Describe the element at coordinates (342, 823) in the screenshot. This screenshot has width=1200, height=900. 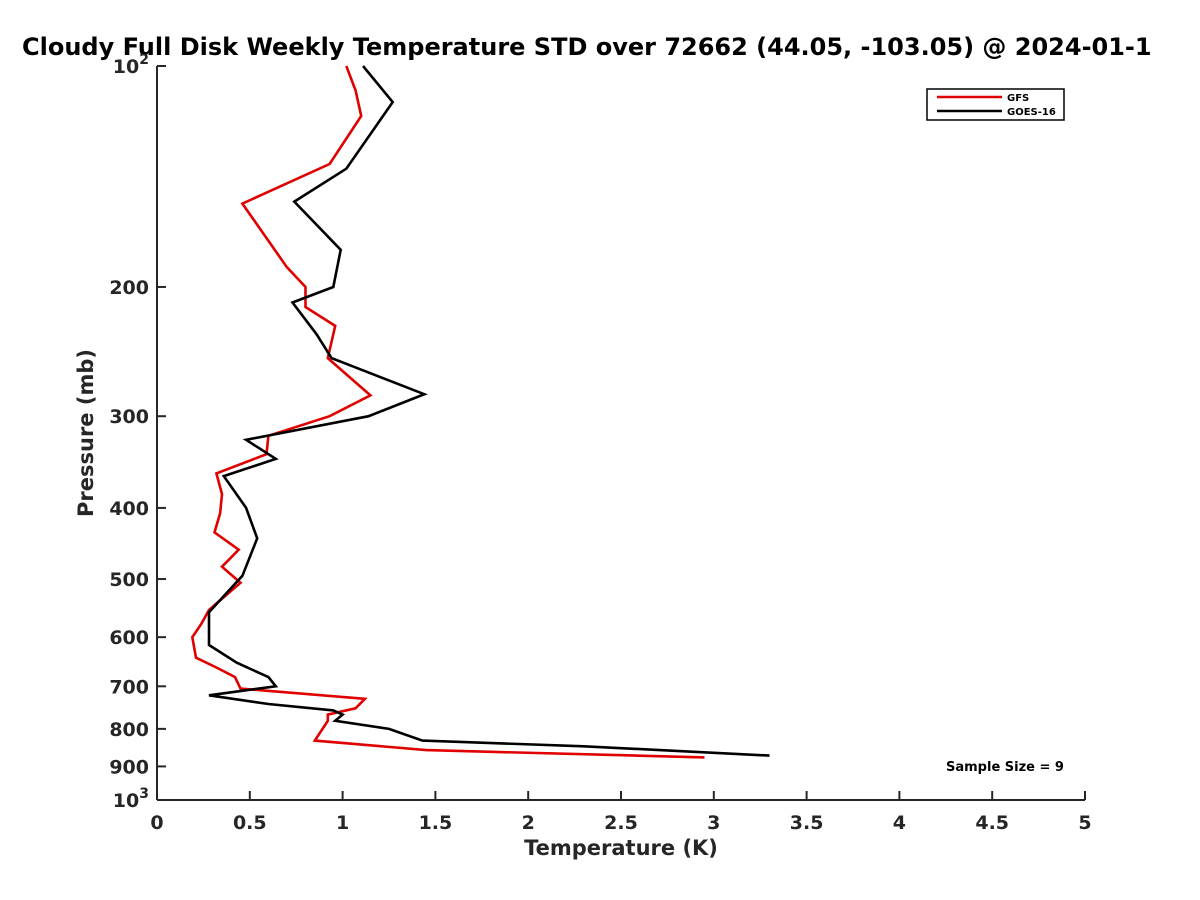
I see `x-tick-label: 1` at that location.